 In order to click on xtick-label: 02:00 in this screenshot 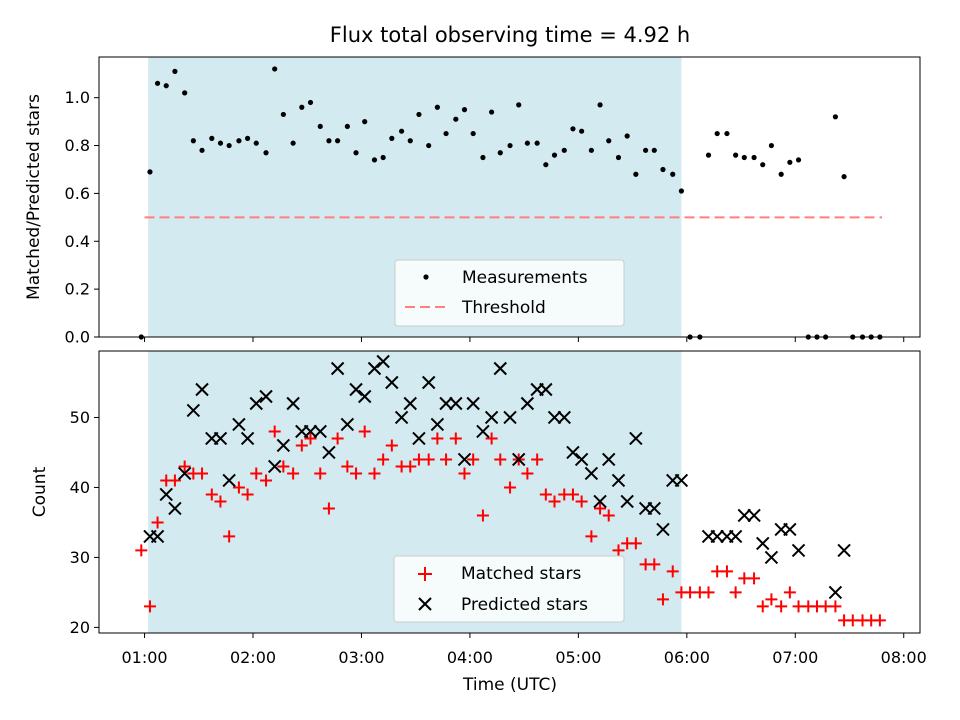, I will do `click(253, 657)`.